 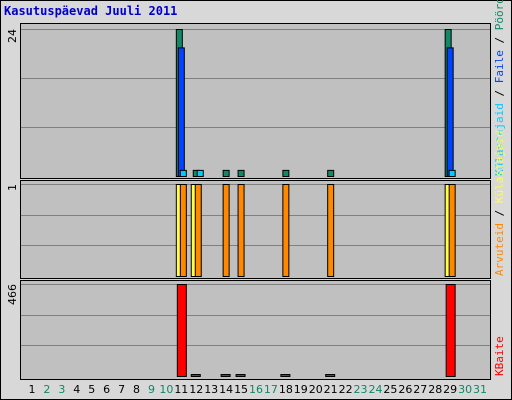 What do you see at coordinates (12, 294) in the screenshot?
I see `panel-bottom-scale-label: 466` at bounding box center [12, 294].